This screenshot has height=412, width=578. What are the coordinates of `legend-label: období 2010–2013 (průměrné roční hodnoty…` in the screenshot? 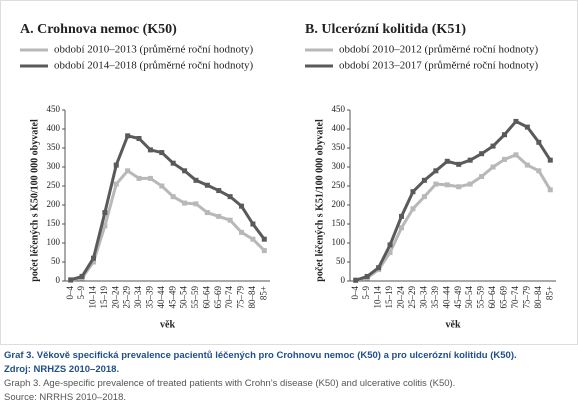 It's located at (154, 50).